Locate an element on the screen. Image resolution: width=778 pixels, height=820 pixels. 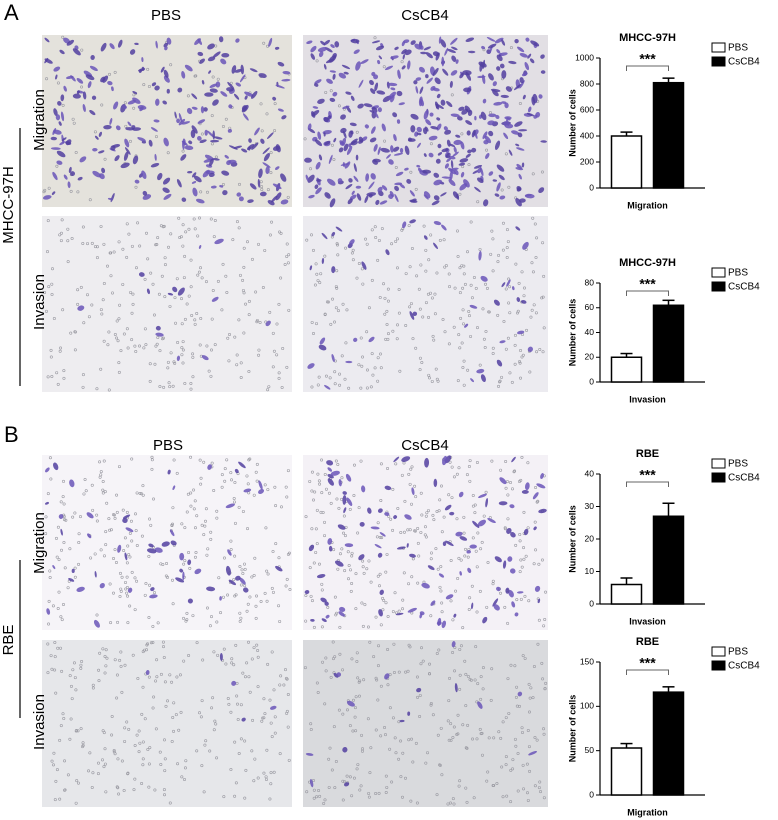
y-tick-label: 10 is located at coordinates (590, 571).